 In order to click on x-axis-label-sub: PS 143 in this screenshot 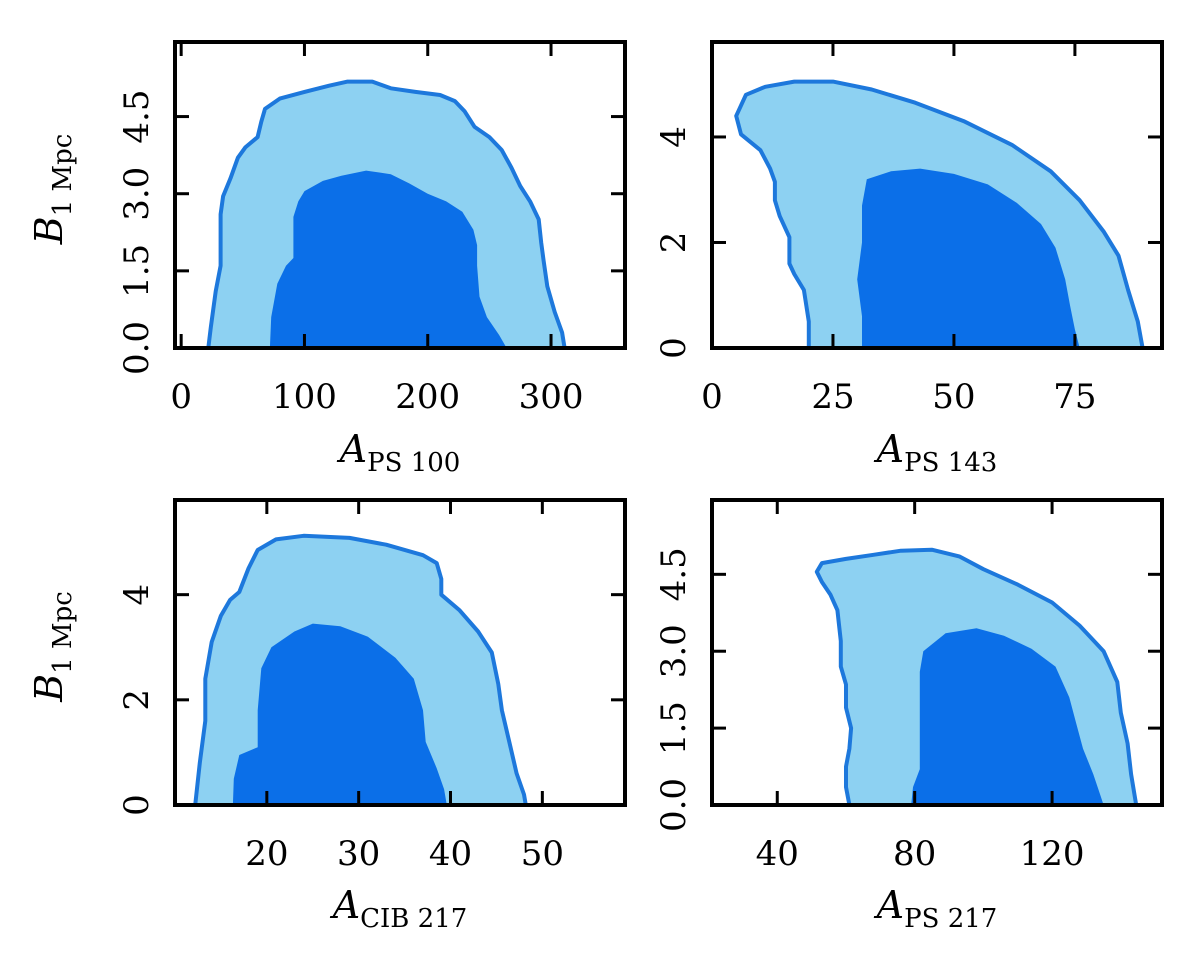, I will do `click(950, 463)`.